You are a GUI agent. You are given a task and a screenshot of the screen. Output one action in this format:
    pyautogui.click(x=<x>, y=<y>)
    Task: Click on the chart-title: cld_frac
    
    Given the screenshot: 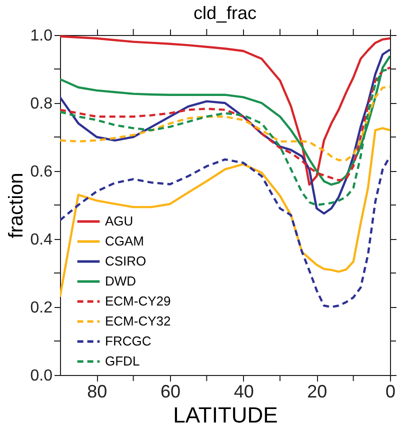 What is the action you would take?
    pyautogui.click(x=225, y=13)
    